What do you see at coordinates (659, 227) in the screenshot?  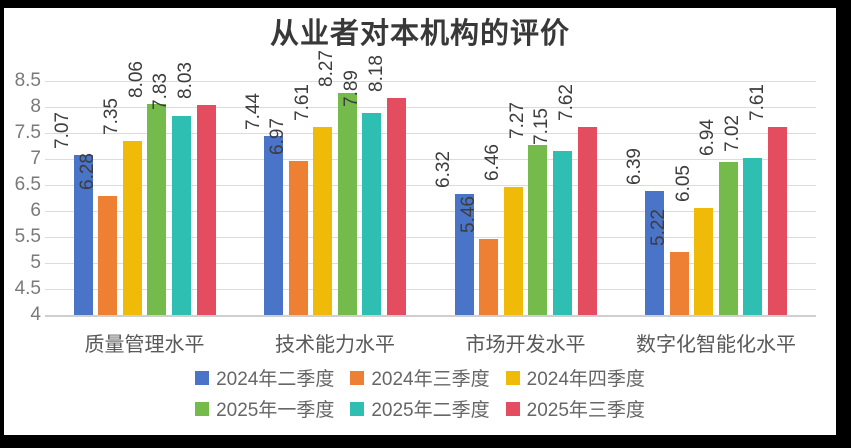 I see `bar-value-label: 5.22` at bounding box center [659, 227].